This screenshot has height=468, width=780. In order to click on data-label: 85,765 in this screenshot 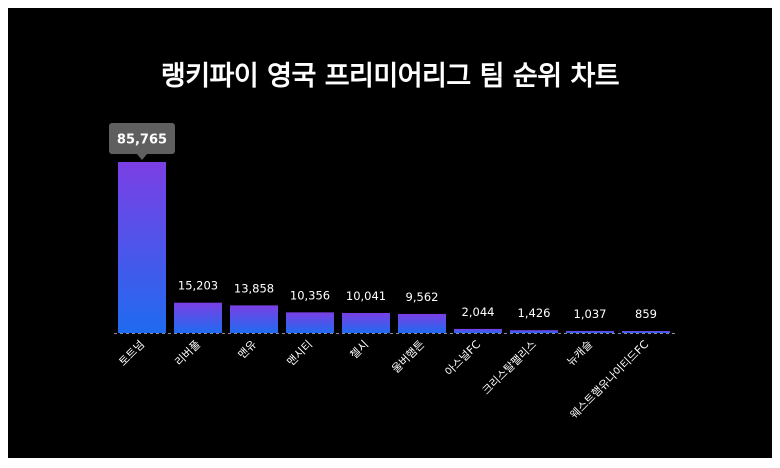, I will do `click(142, 140)`.